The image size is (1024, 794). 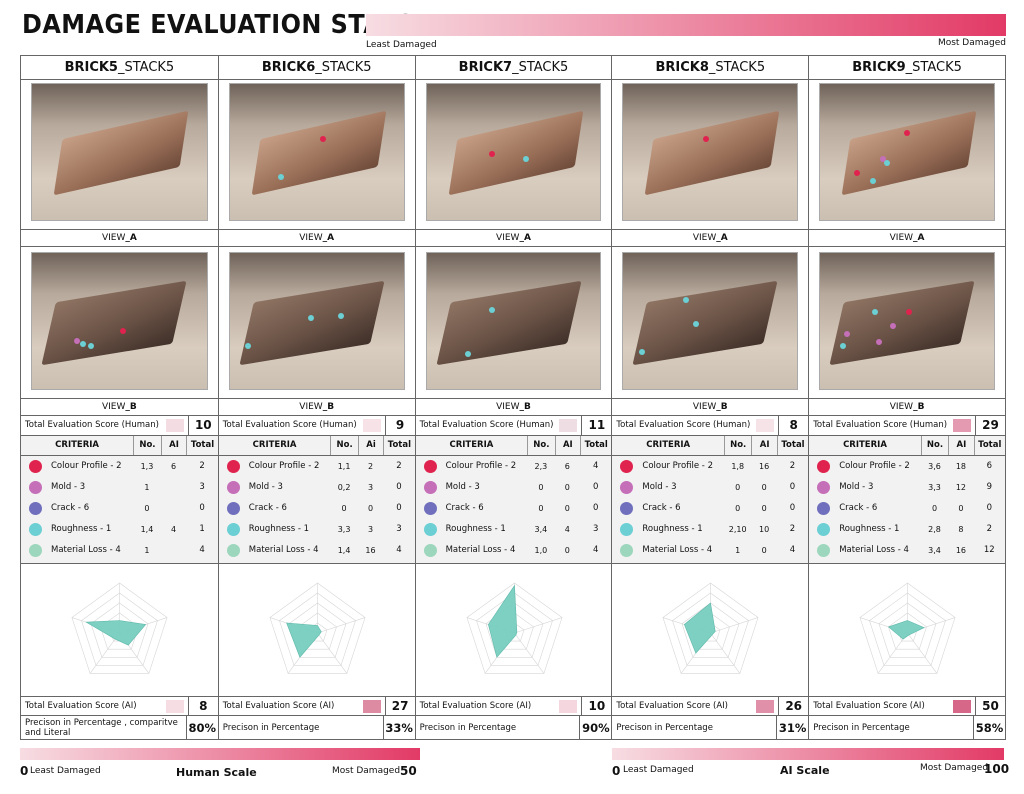 I want to click on ai-score-value: 10, so click(x=596, y=706).